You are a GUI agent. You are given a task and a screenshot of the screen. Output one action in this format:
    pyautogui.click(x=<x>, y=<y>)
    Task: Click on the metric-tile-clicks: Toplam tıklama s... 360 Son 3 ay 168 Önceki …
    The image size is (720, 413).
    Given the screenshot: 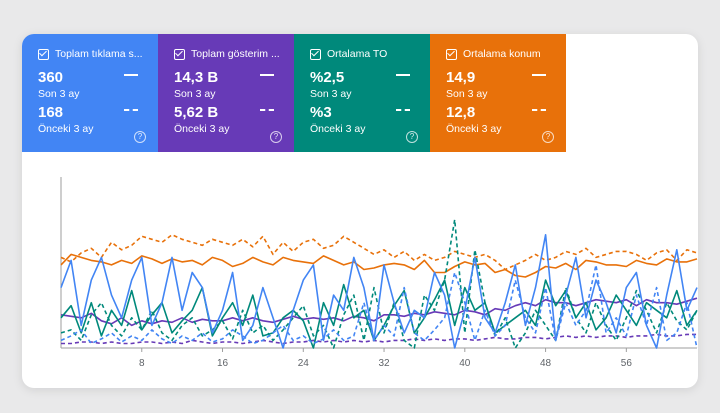 What is the action you would take?
    pyautogui.click(x=90, y=93)
    